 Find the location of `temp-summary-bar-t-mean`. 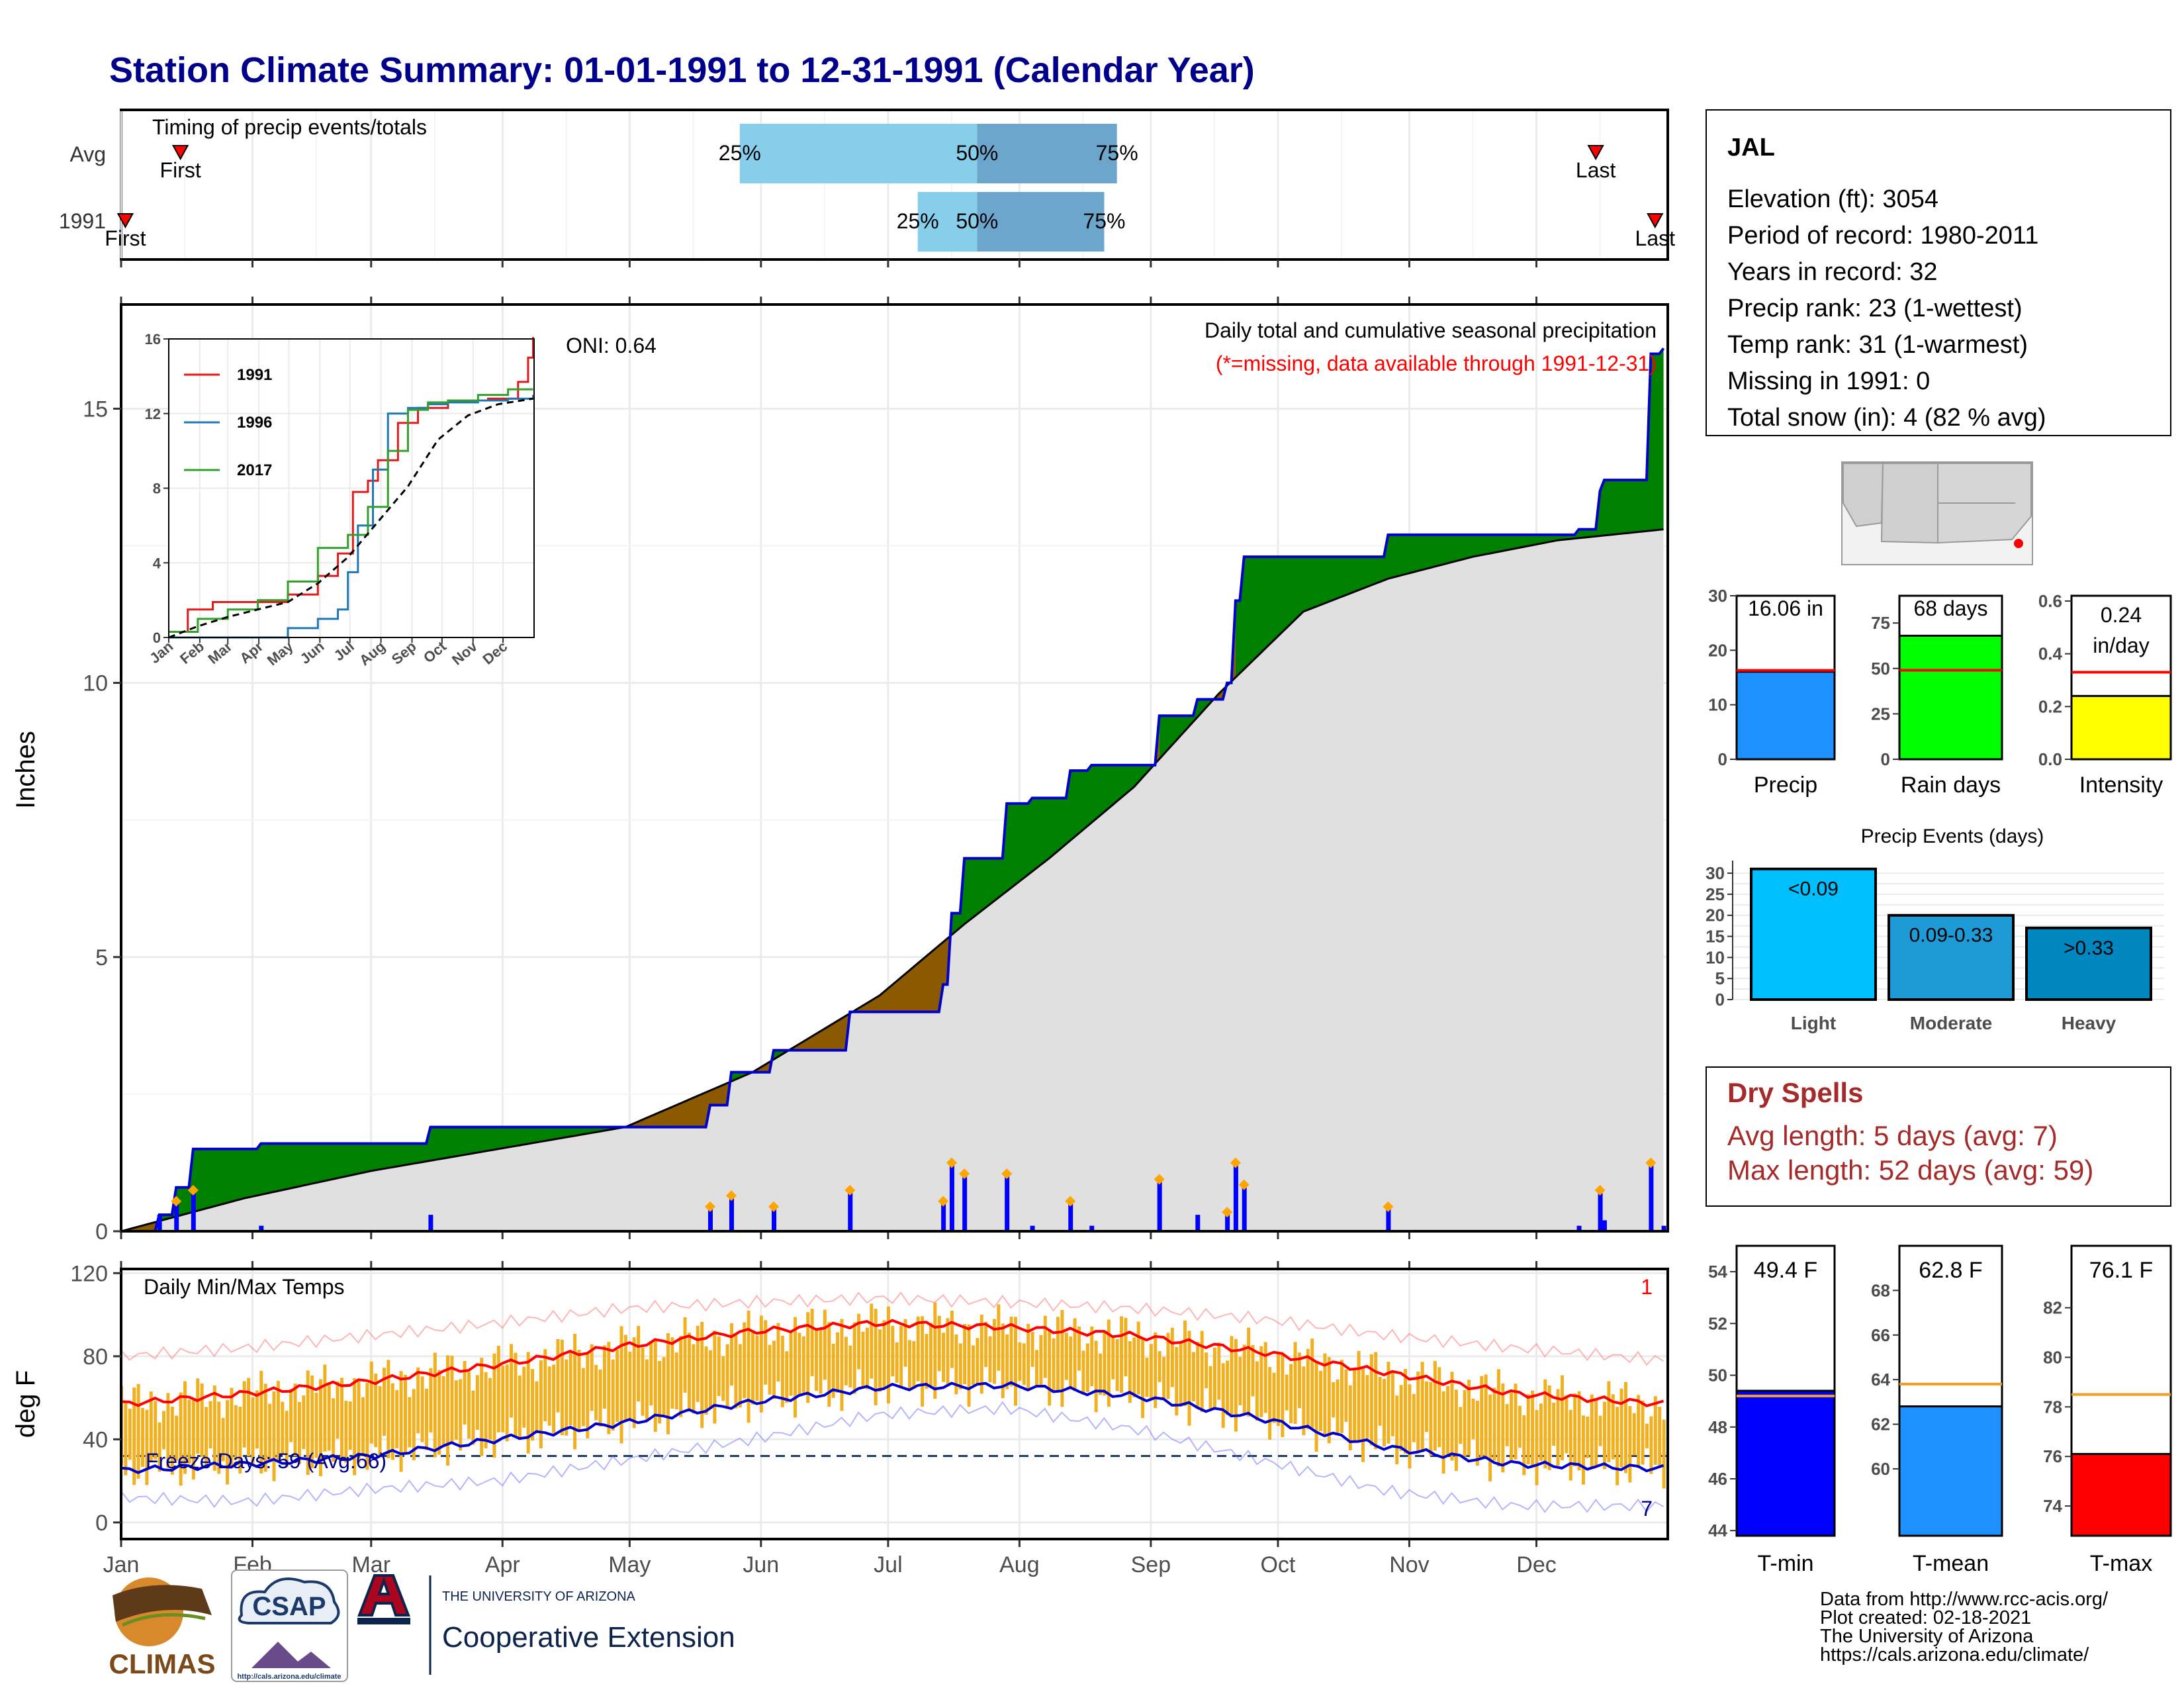

temp-summary-bar-t-mean is located at coordinates (1951, 1471).